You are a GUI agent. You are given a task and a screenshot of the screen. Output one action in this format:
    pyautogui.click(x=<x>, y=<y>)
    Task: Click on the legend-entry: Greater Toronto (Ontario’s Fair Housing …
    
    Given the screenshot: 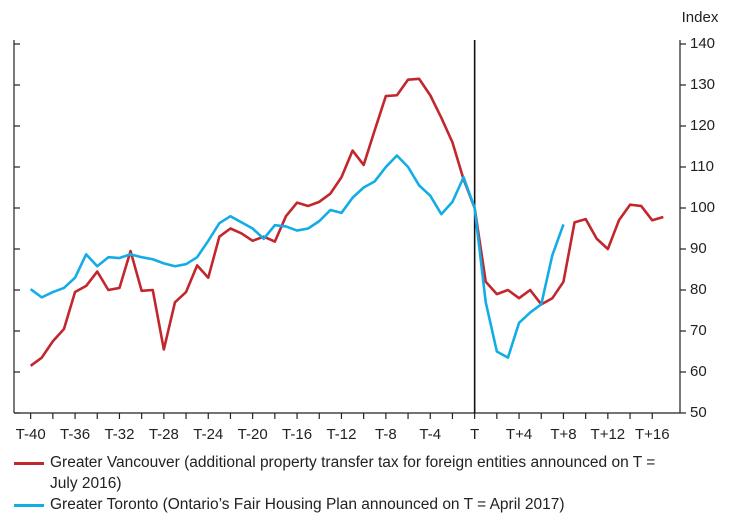 What is the action you would take?
    pyautogui.click(x=364, y=504)
    